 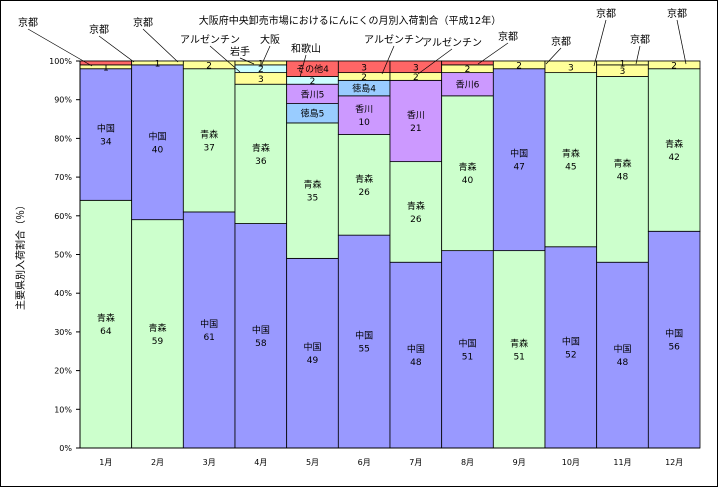 What do you see at coordinates (209, 462) in the screenshot?
I see `x-tick-label: 3月` at bounding box center [209, 462].